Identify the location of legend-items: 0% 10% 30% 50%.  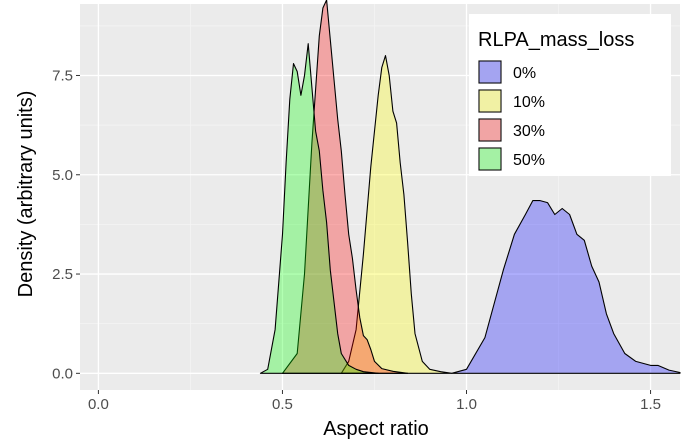
(511, 115).